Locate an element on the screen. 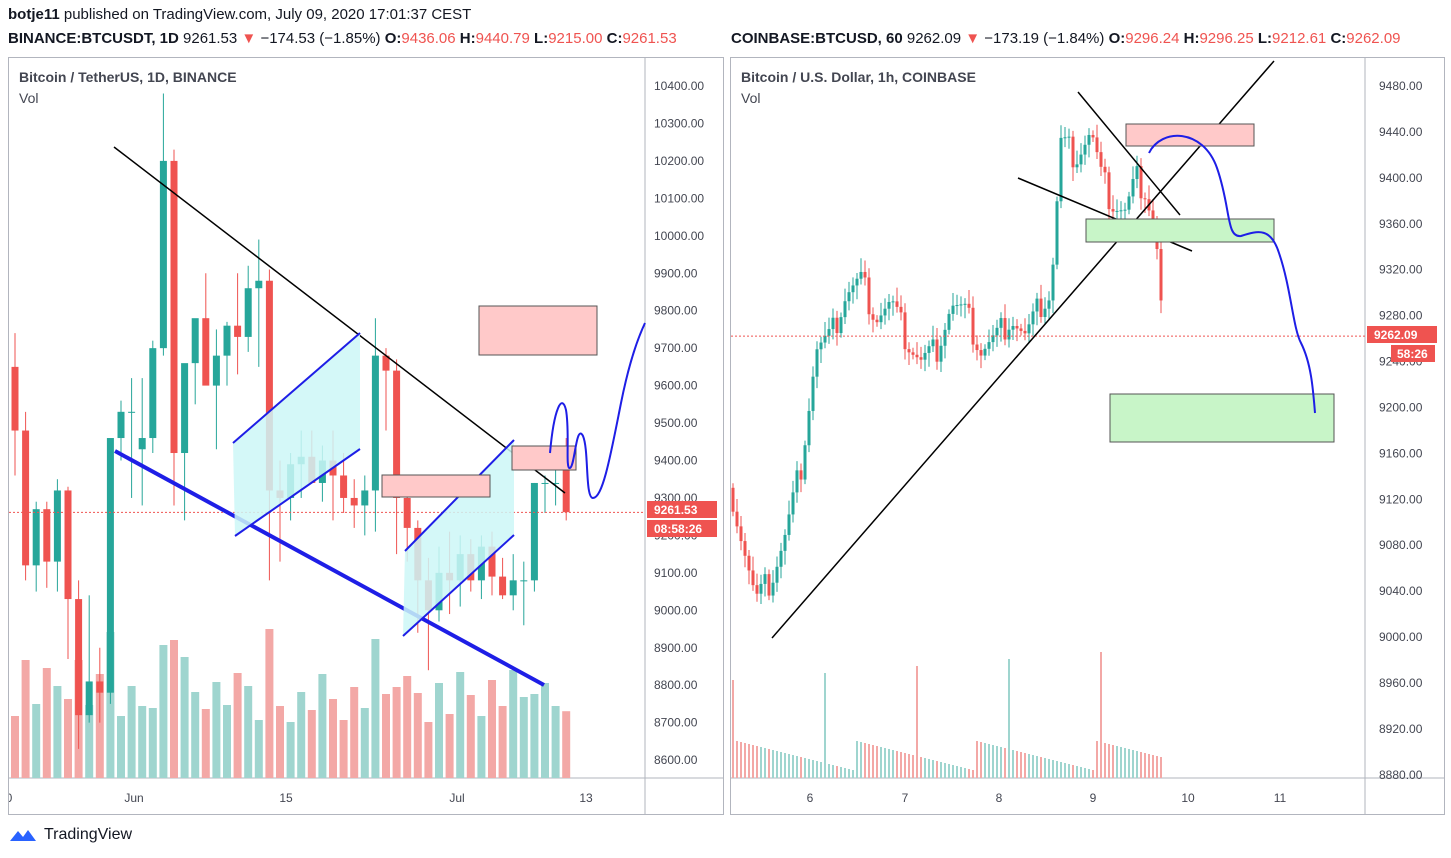  right-high-label: H: is located at coordinates (1191, 38).